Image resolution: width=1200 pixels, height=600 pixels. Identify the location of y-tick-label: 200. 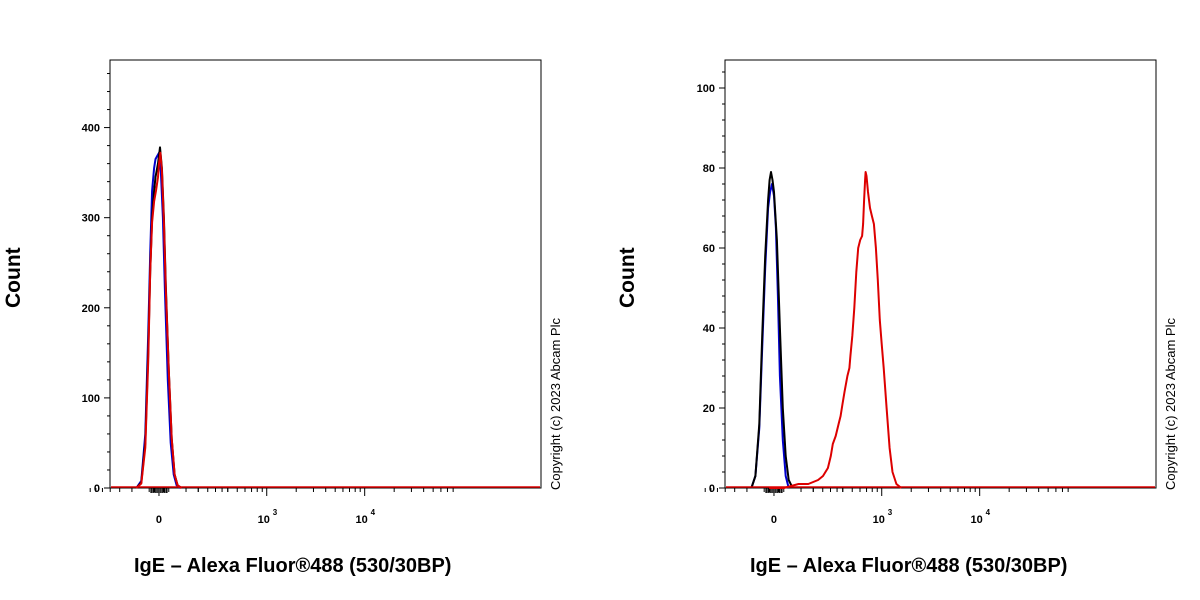
(91, 309).